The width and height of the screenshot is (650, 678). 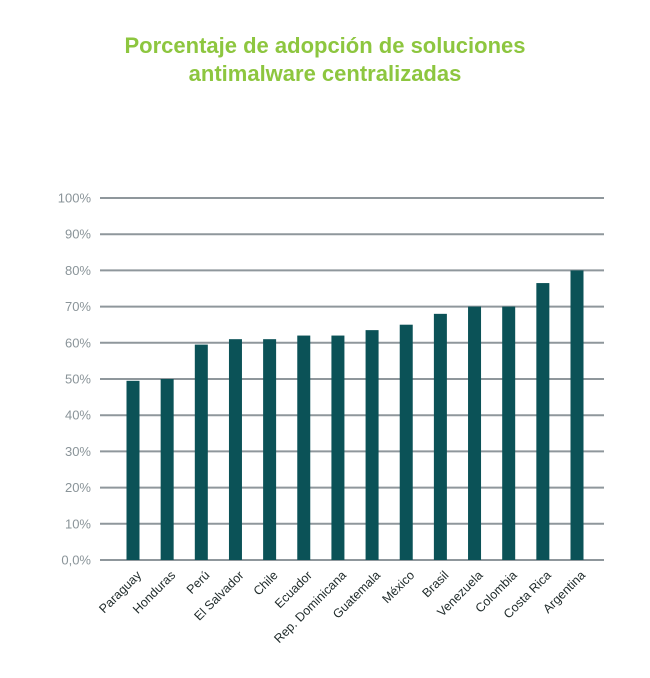 I want to click on bar-argentina, so click(x=577, y=415).